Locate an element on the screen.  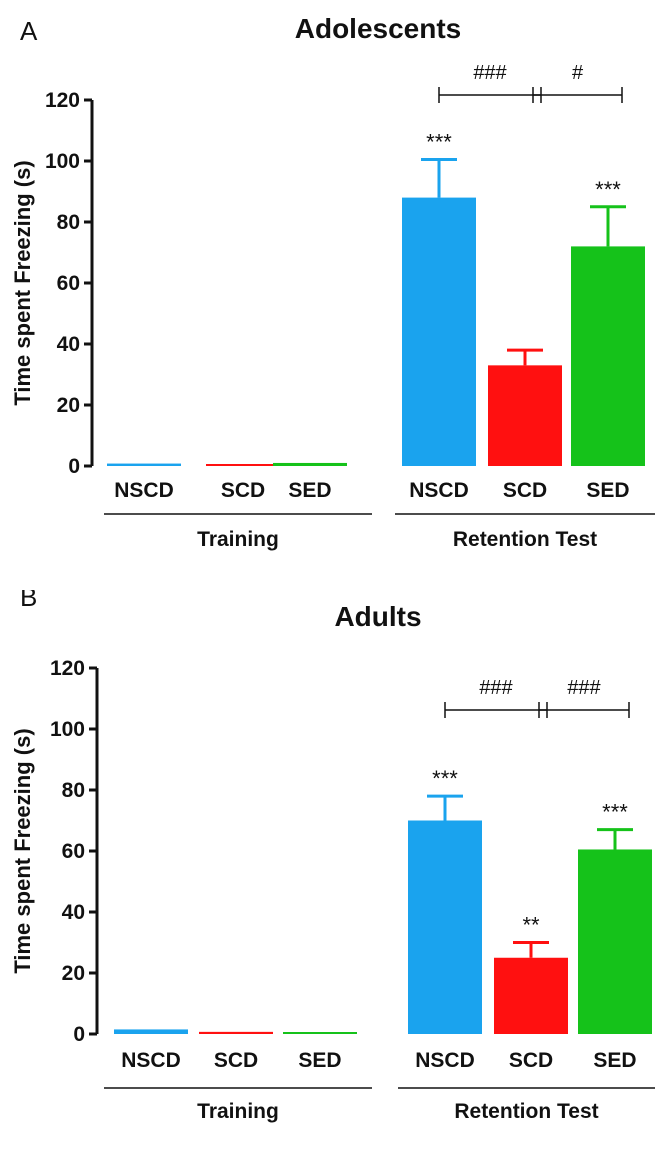
significance-mark: ** is located at coordinates (531, 925).